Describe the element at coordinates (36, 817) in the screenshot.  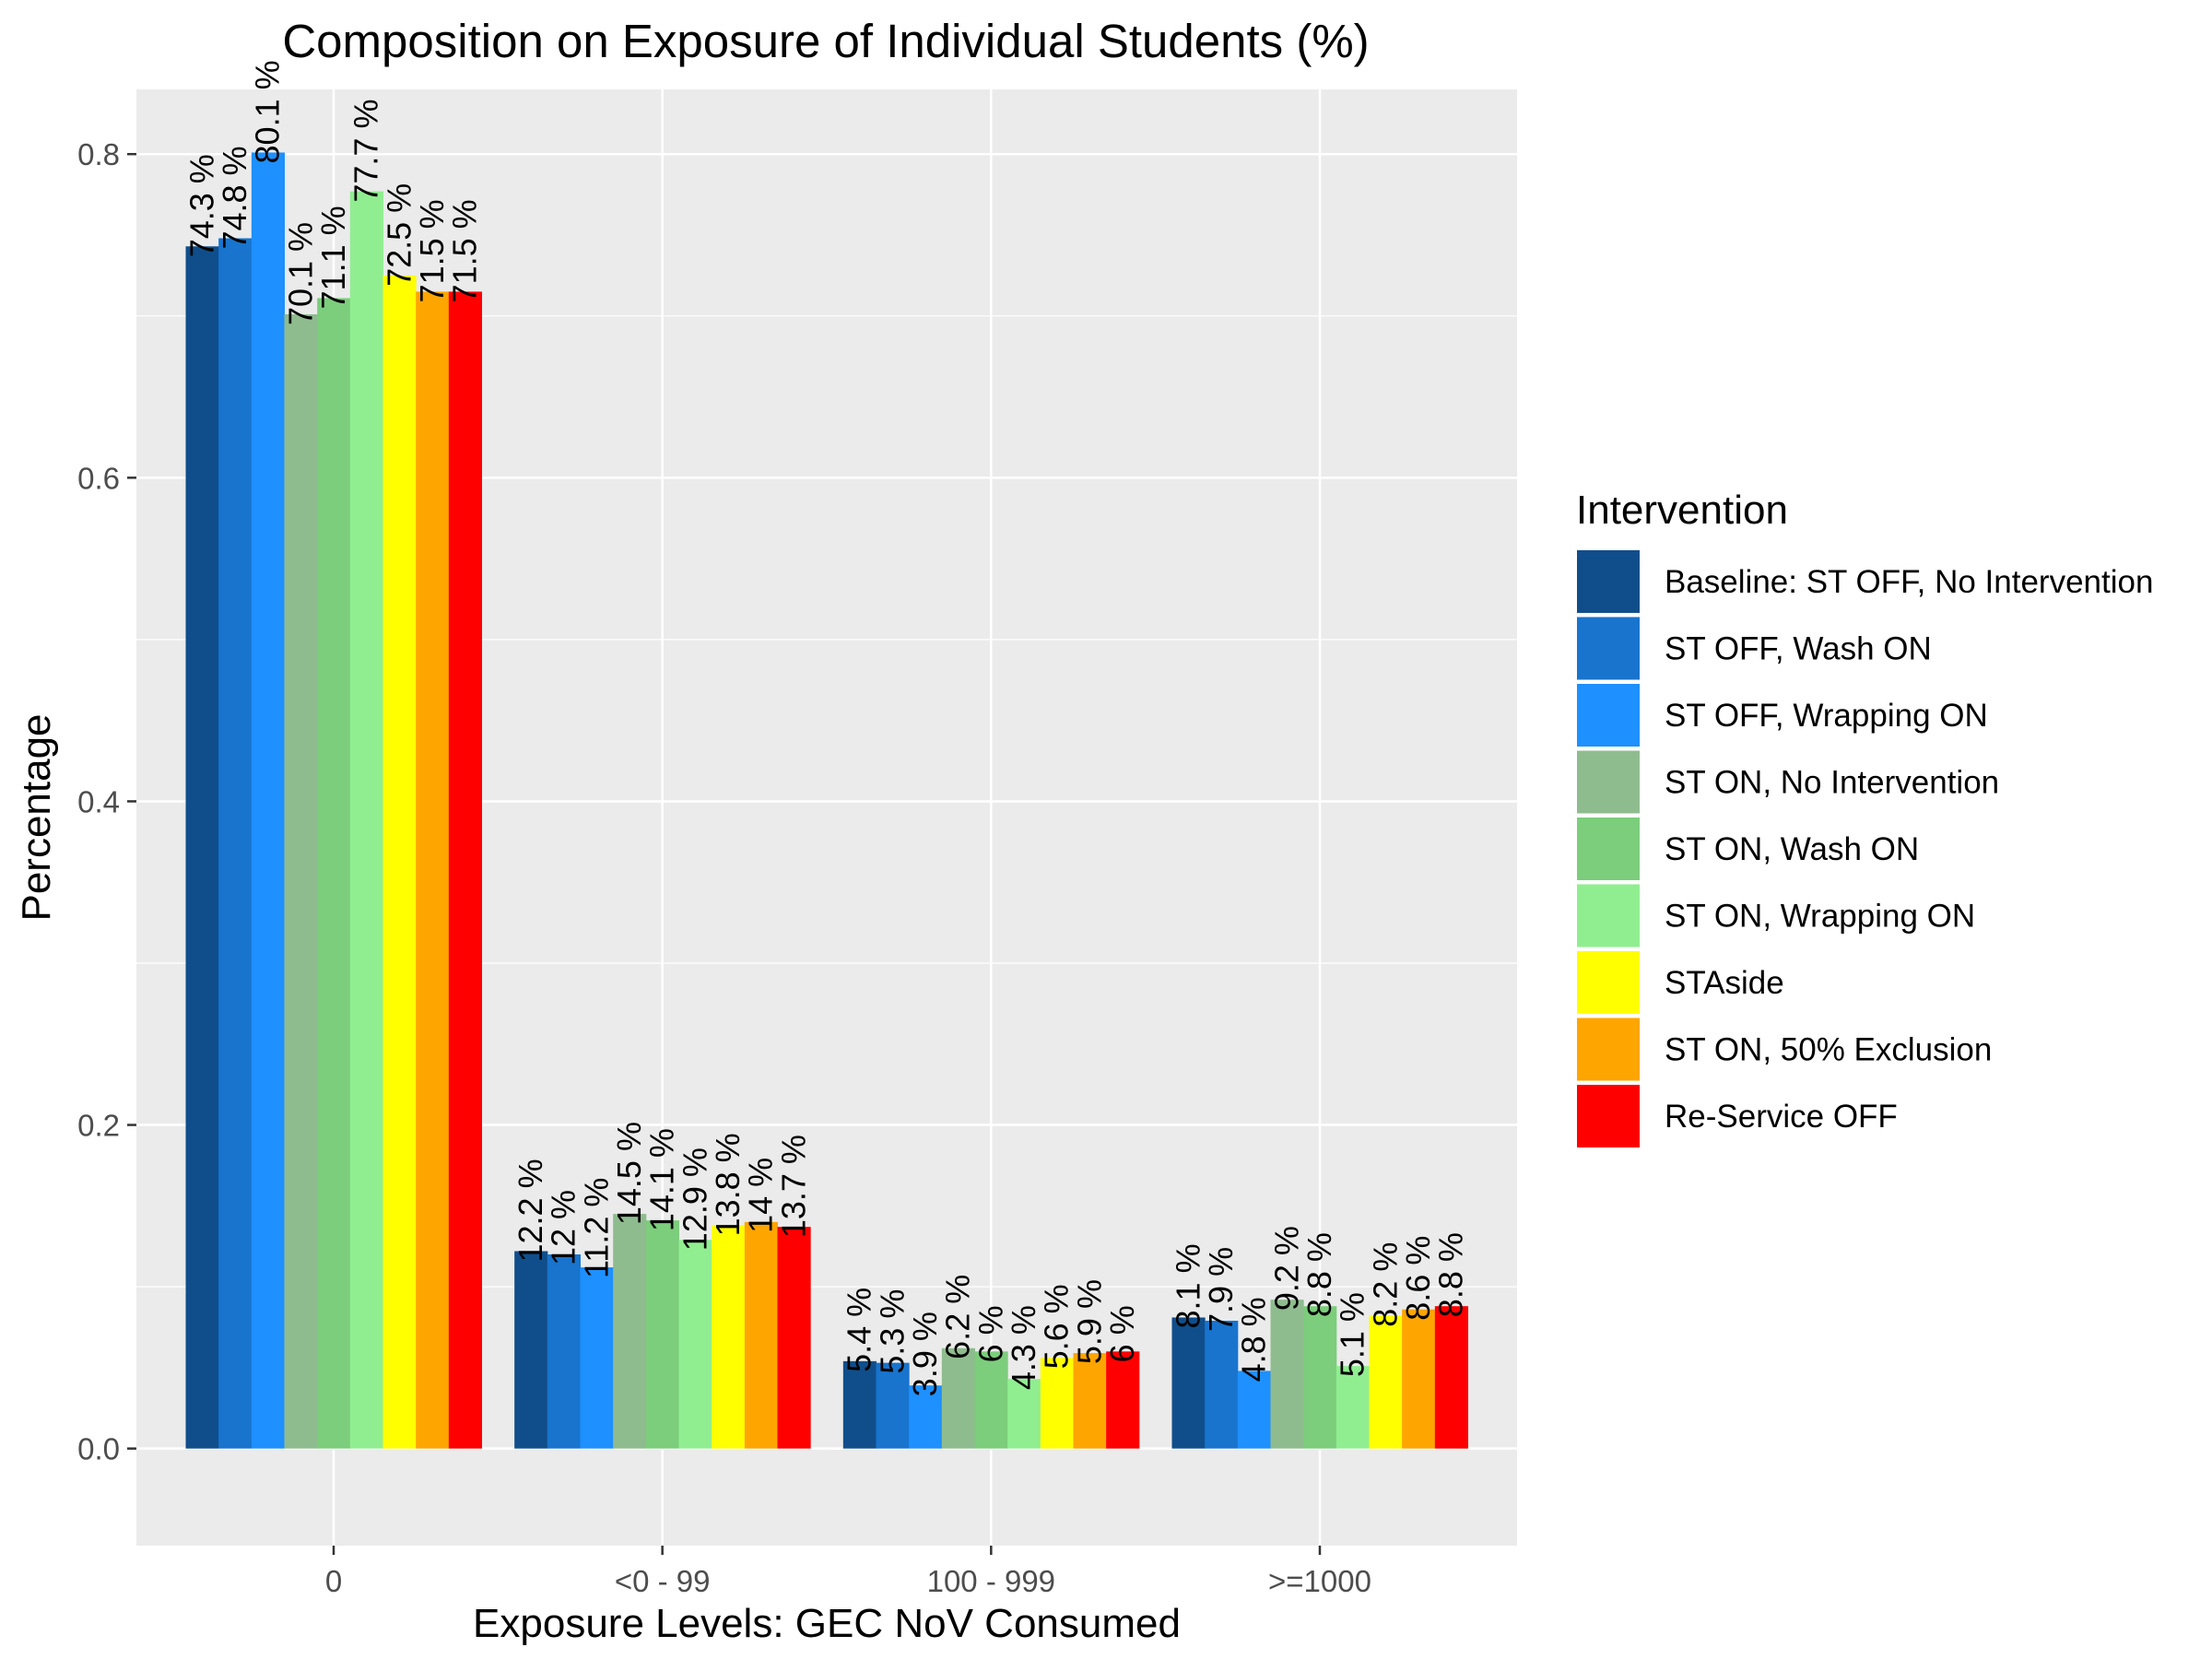
I see `y-axis-title: Percentage` at that location.